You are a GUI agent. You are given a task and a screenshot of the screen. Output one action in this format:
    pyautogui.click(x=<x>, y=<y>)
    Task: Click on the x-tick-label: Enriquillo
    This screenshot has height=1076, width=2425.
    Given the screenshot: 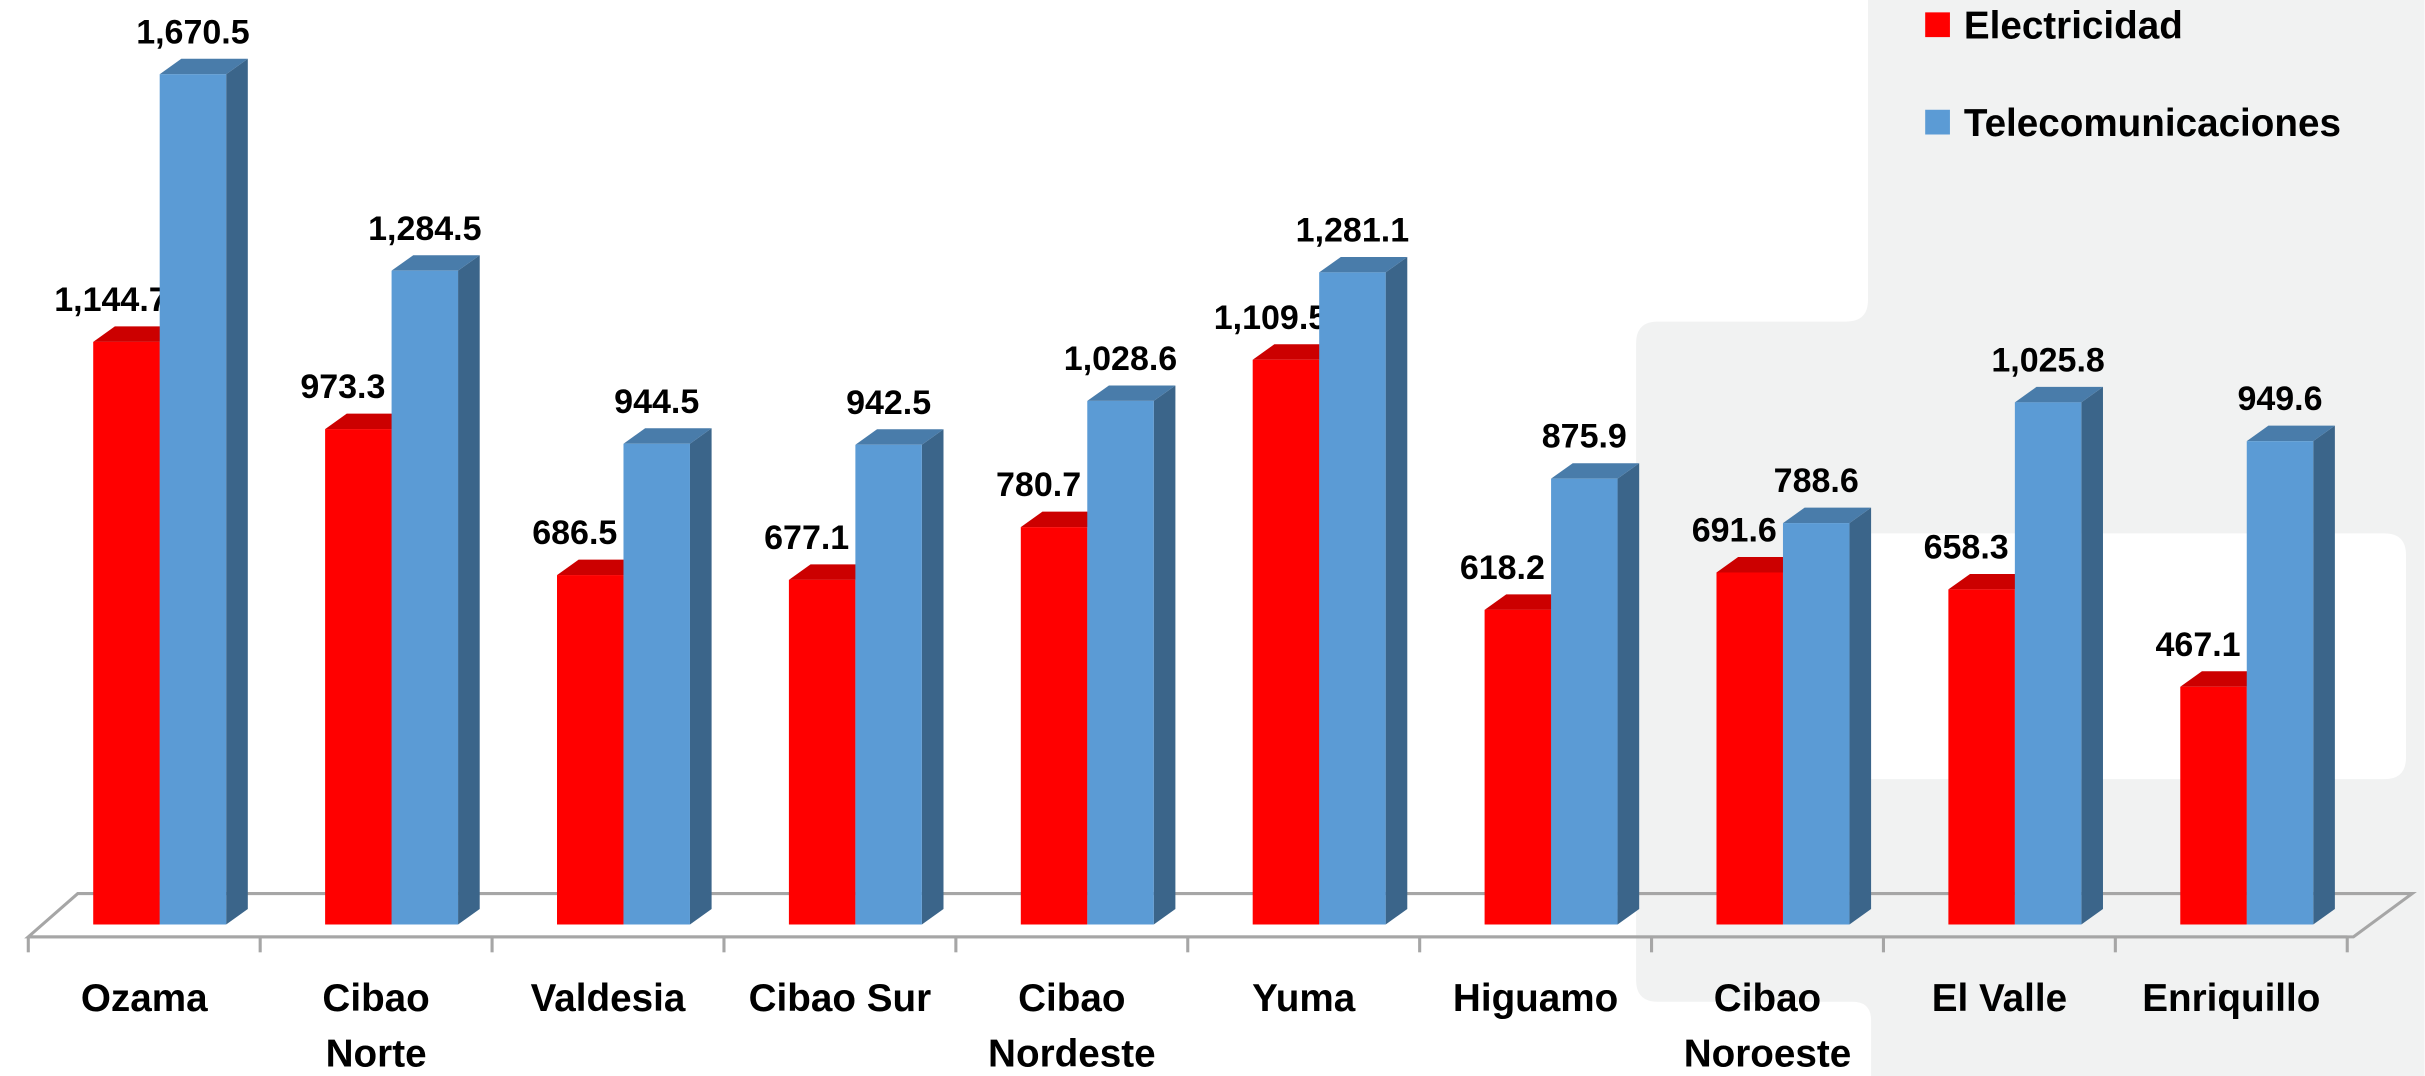 What is the action you would take?
    pyautogui.click(x=2231, y=999)
    